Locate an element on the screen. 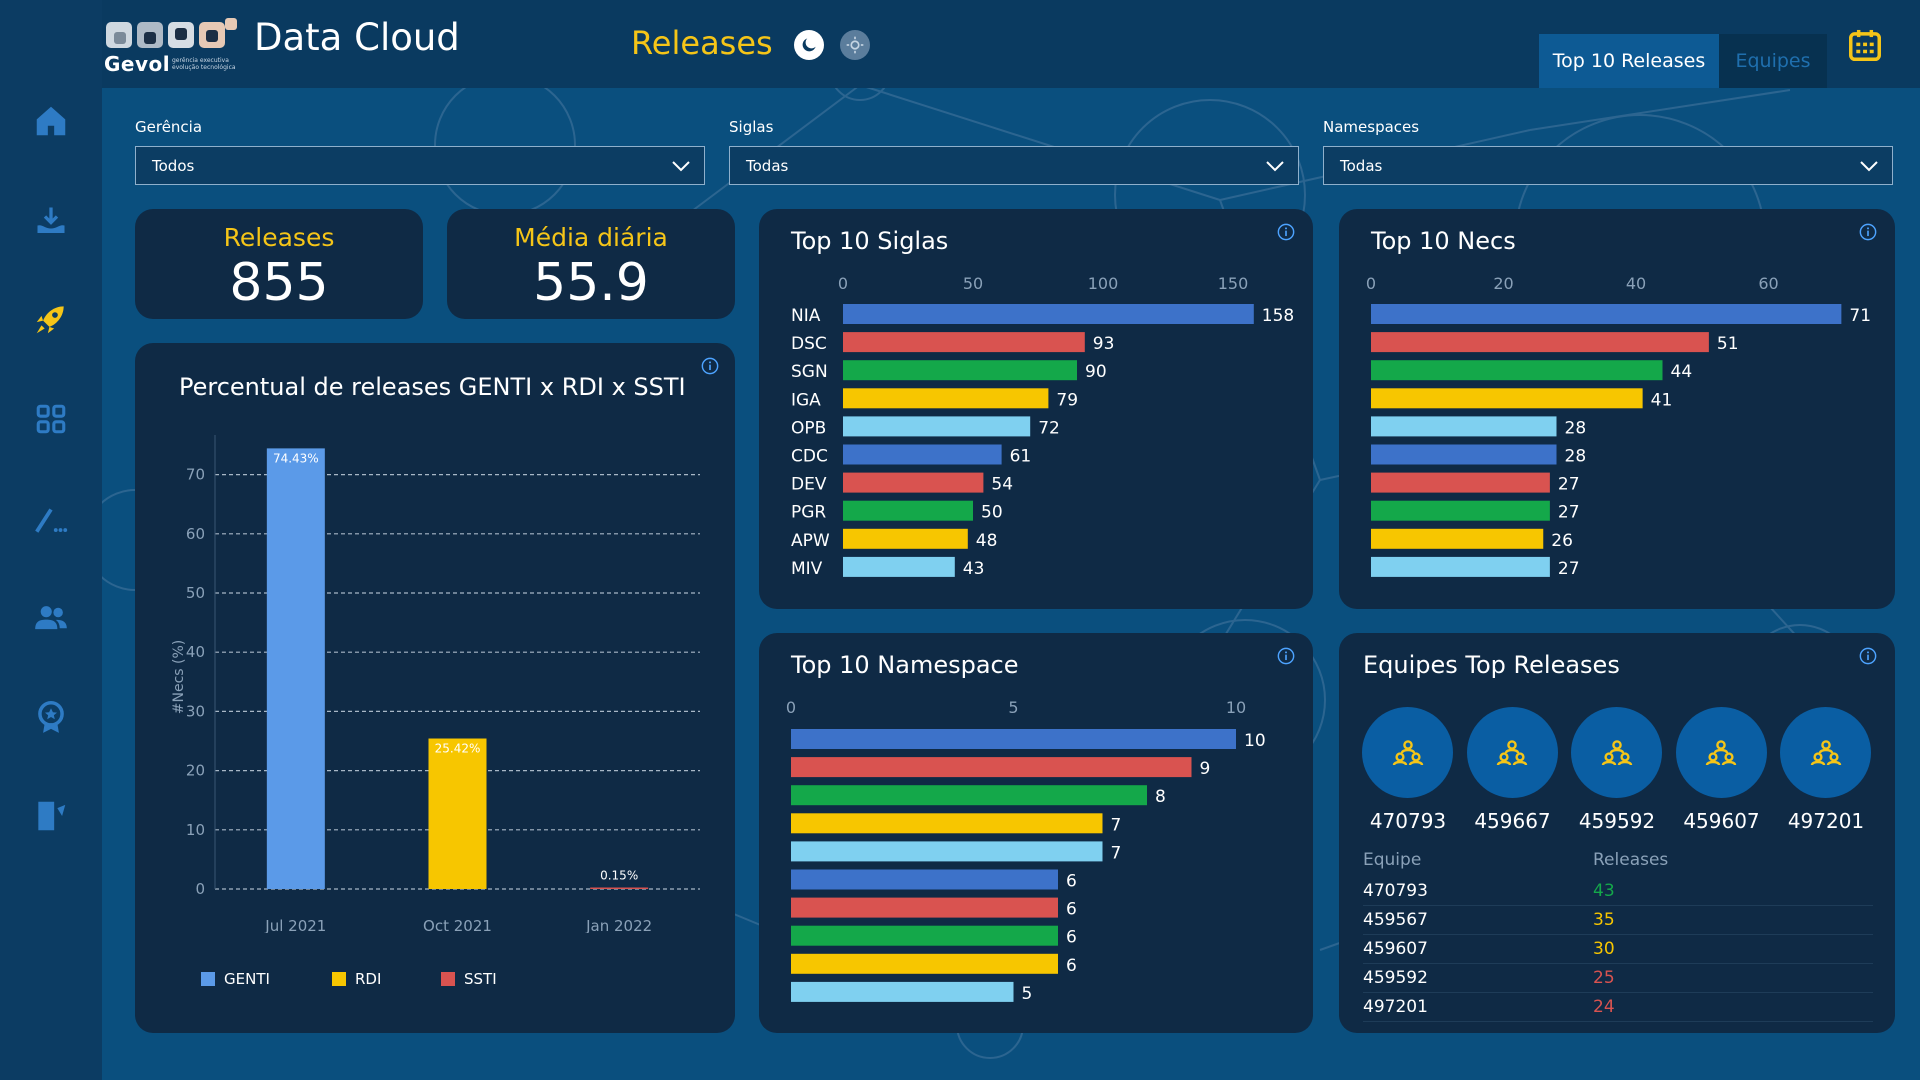 This screenshot has width=1920, height=1080. category-label: CDC is located at coordinates (809, 457).